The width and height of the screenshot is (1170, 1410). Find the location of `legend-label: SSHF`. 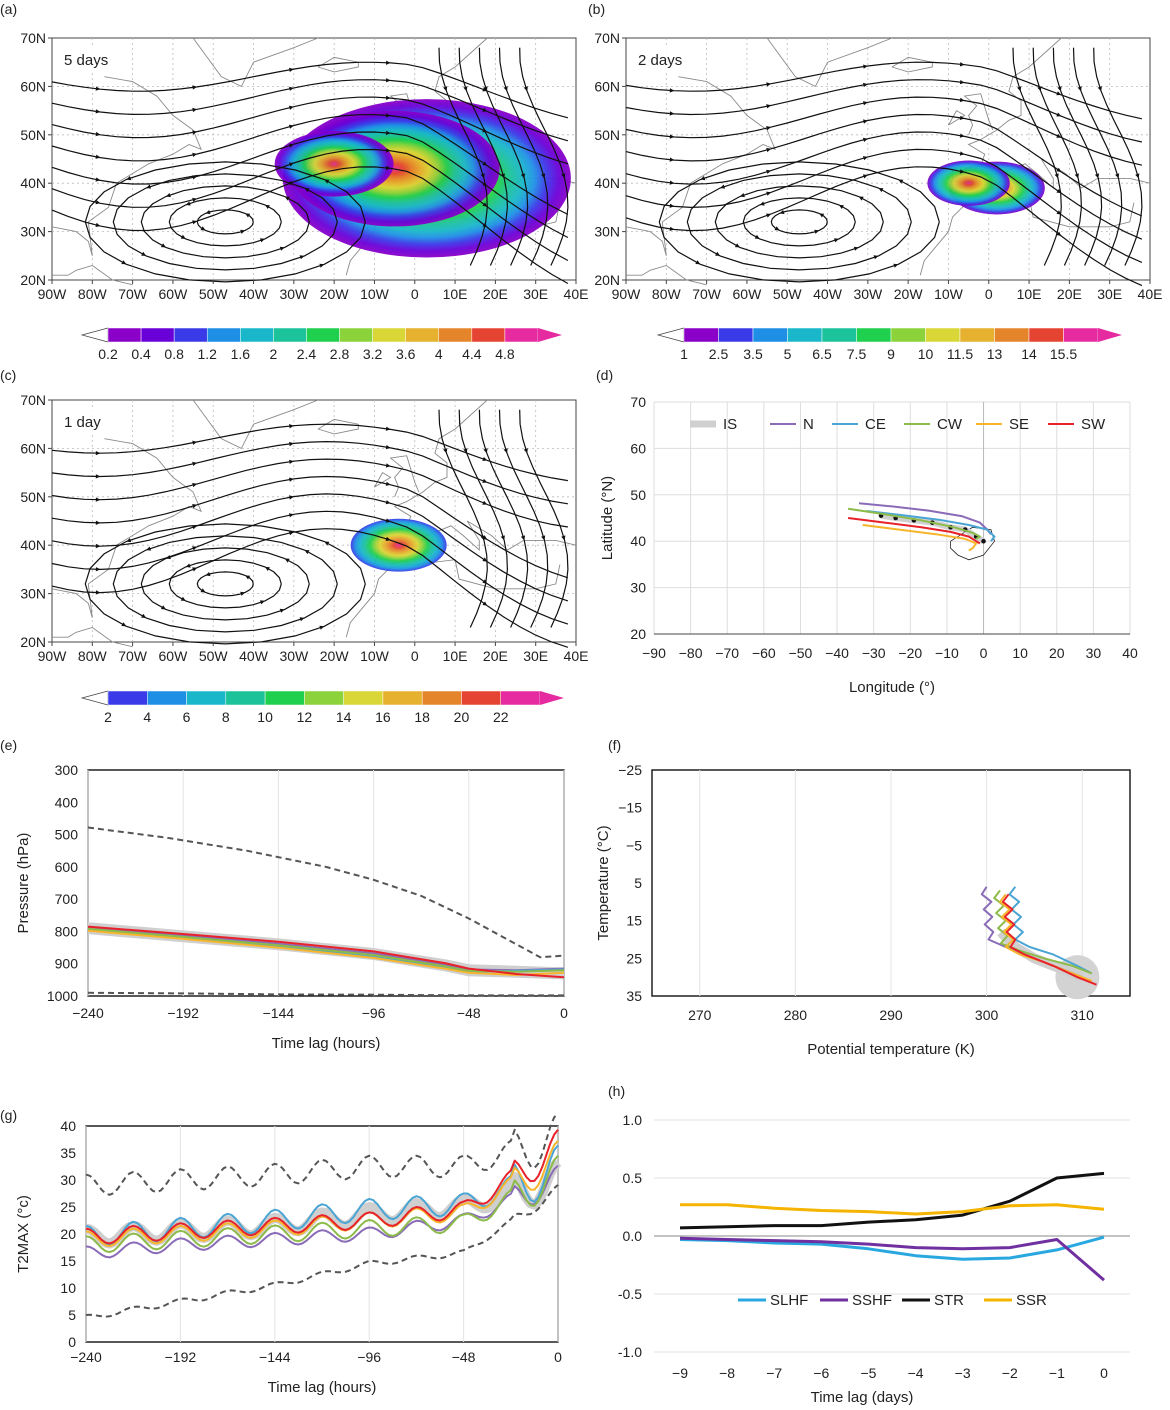

legend-label: SSHF is located at coordinates (872, 1300).